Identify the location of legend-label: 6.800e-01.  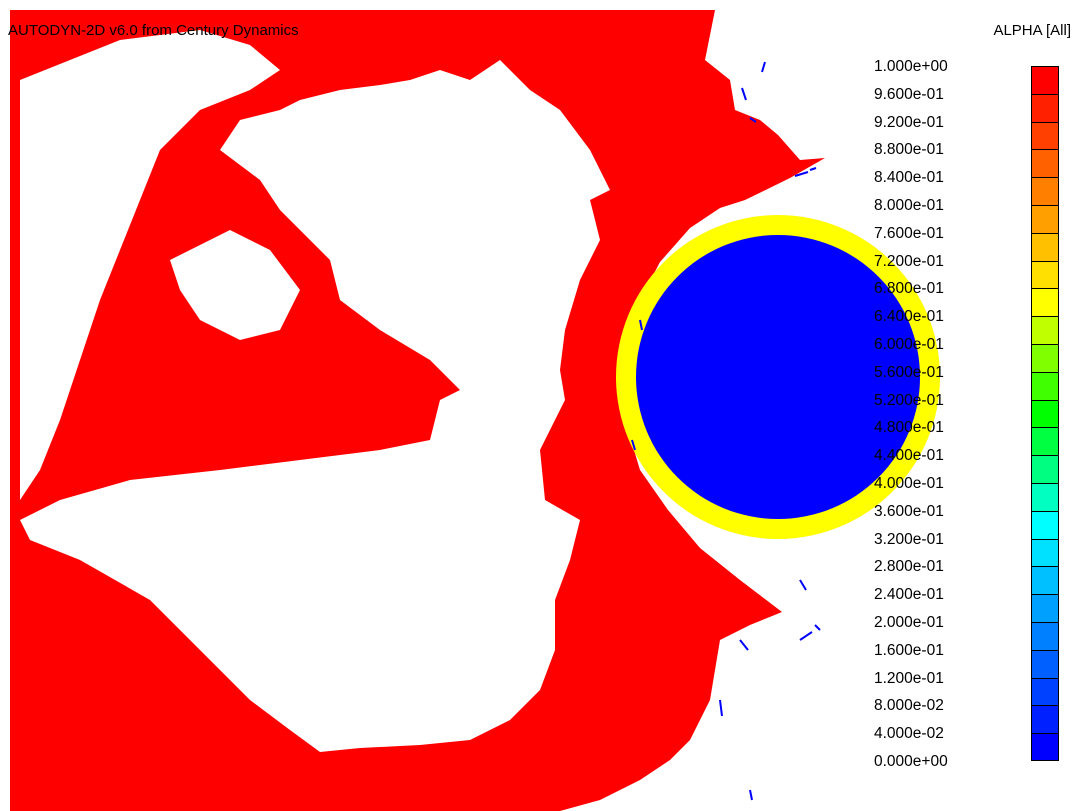
(909, 289).